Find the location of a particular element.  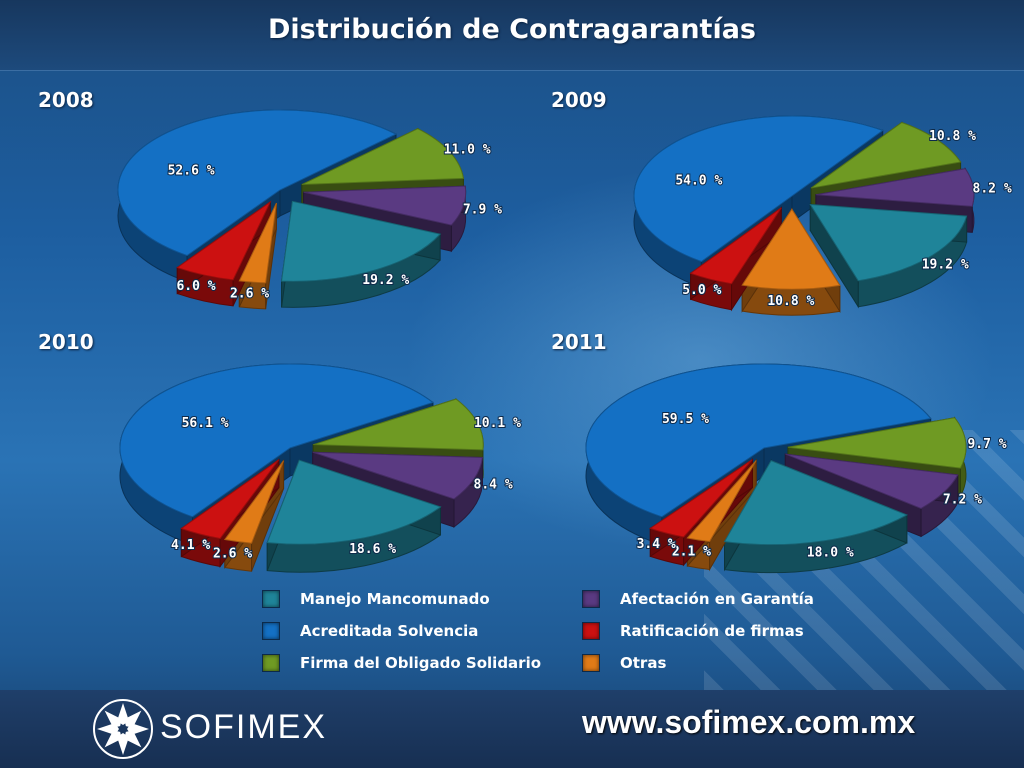

pie-label-2010-3: 18.6 % is located at coordinates (372, 549).